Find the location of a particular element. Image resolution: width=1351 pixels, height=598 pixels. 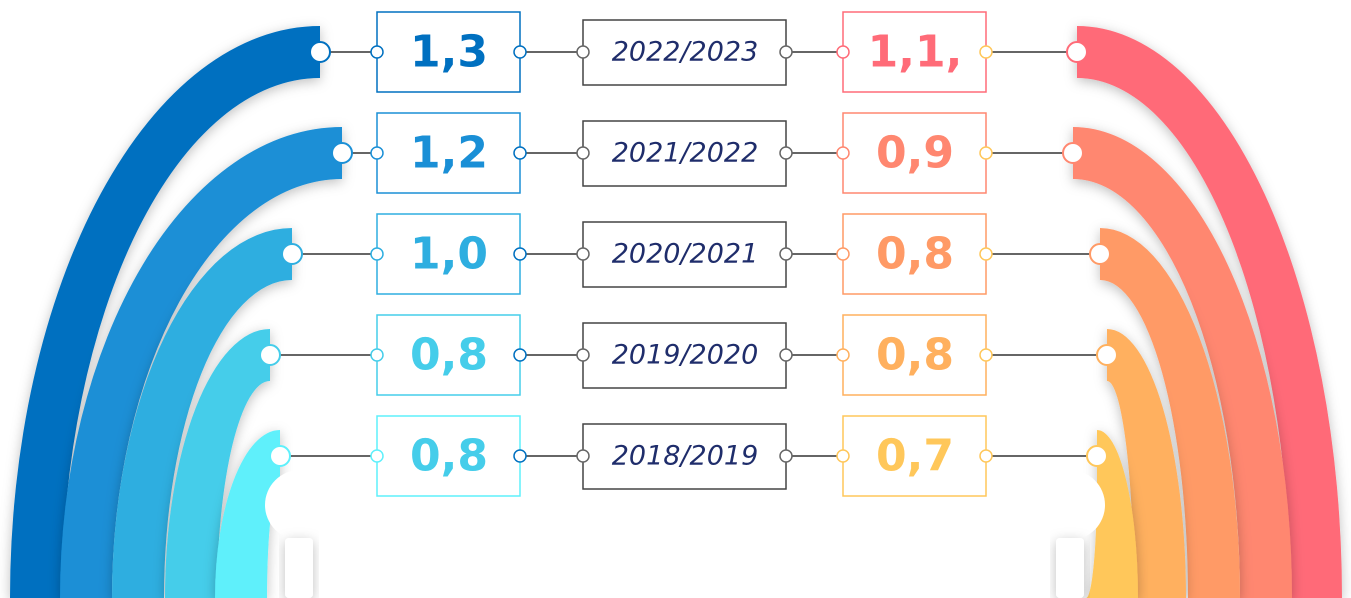

right-value: 1,1, is located at coordinates (915, 52).